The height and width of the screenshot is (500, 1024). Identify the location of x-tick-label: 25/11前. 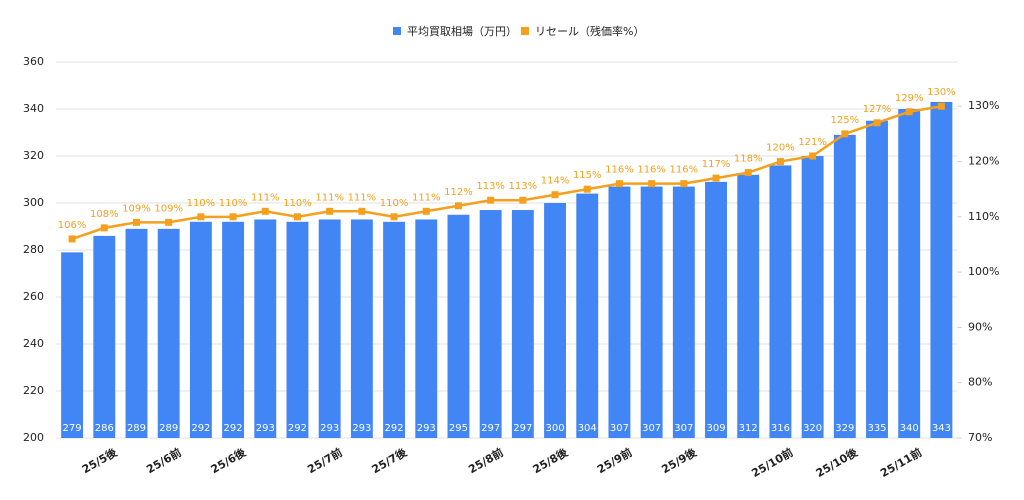
(901, 462).